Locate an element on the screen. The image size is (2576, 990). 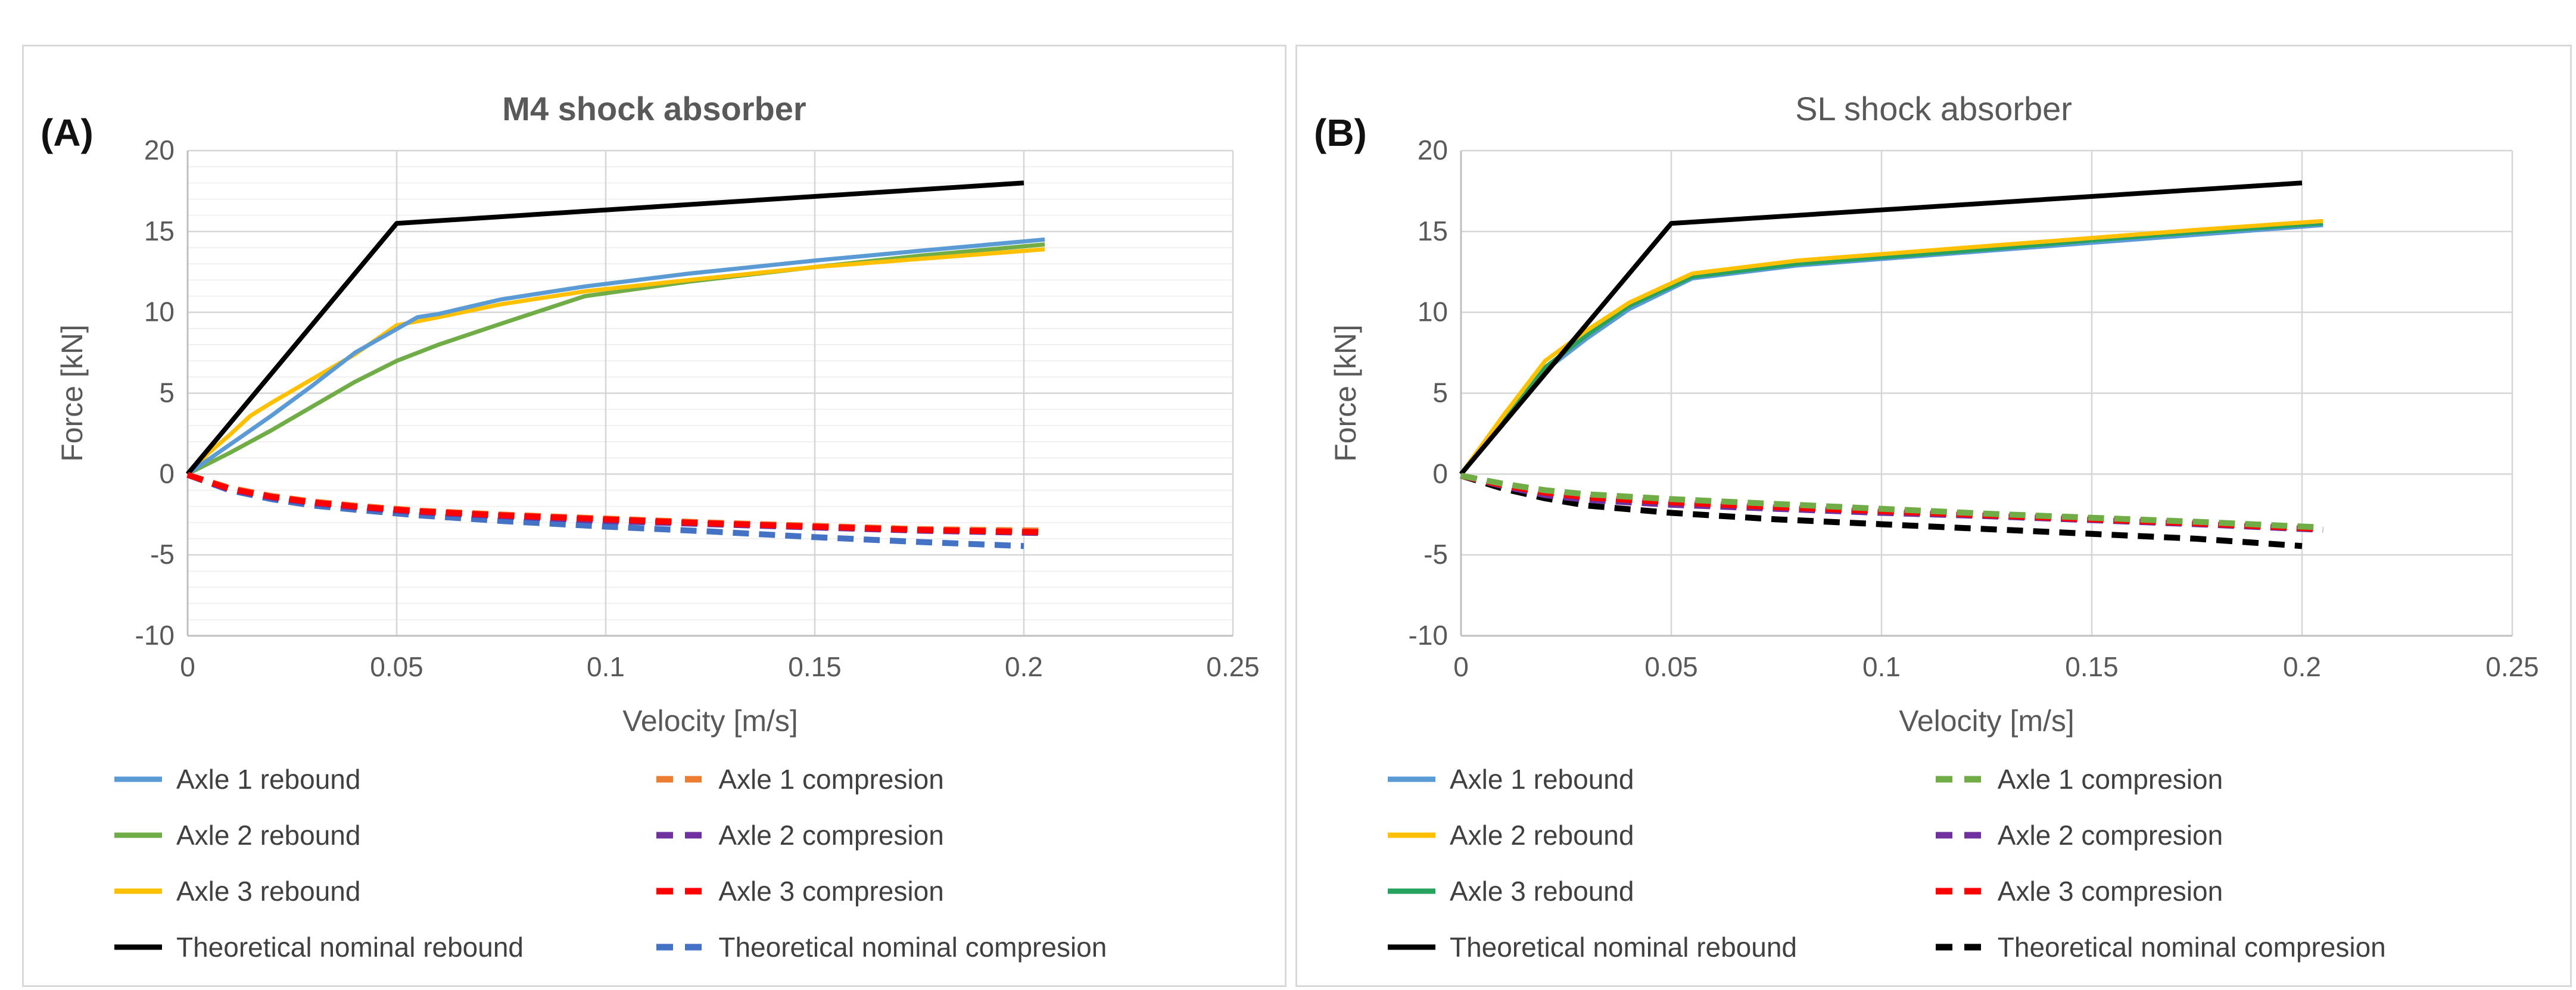
series-line-axle3-compresion is located at coordinates (615, 504).